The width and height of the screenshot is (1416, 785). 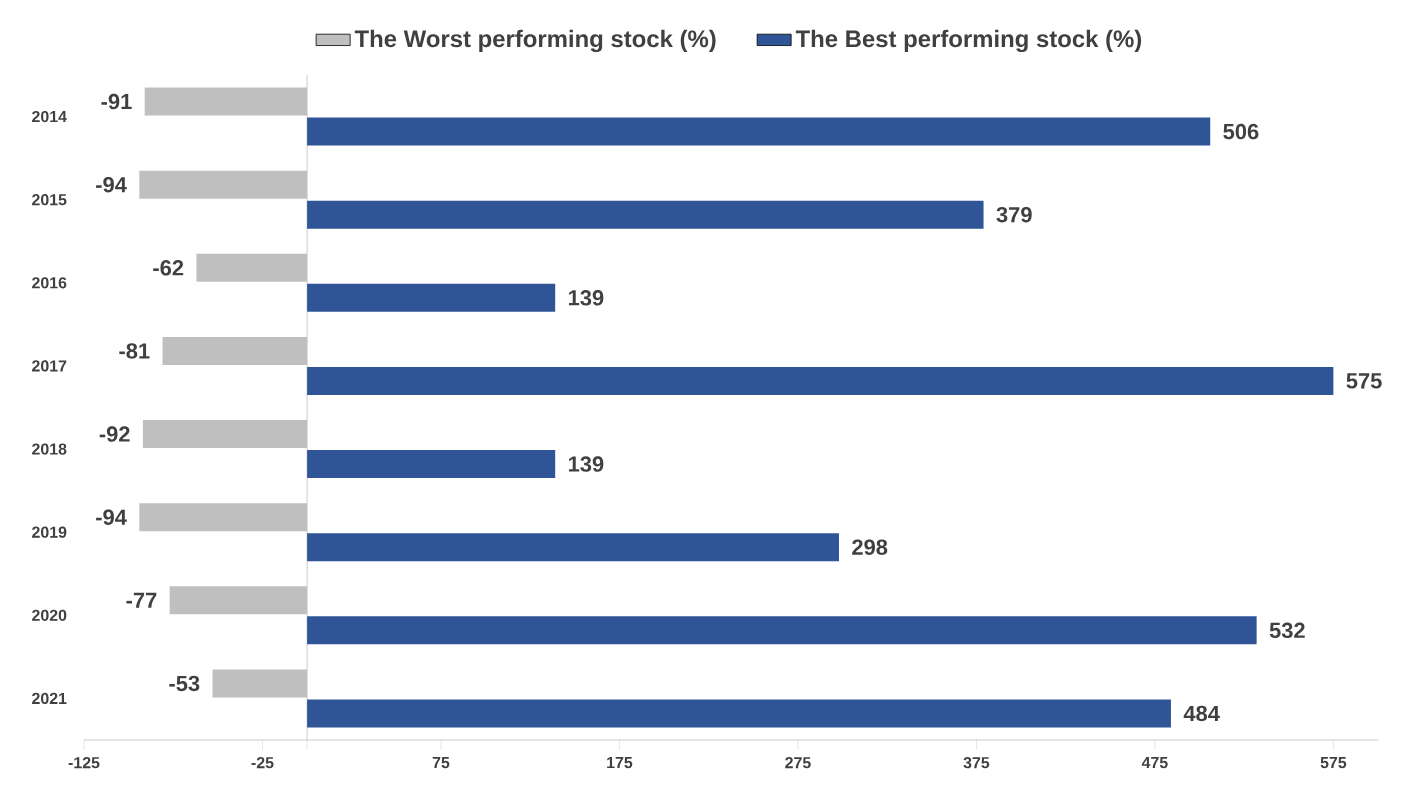 I want to click on y-tick-label: 2020, so click(x=49, y=615).